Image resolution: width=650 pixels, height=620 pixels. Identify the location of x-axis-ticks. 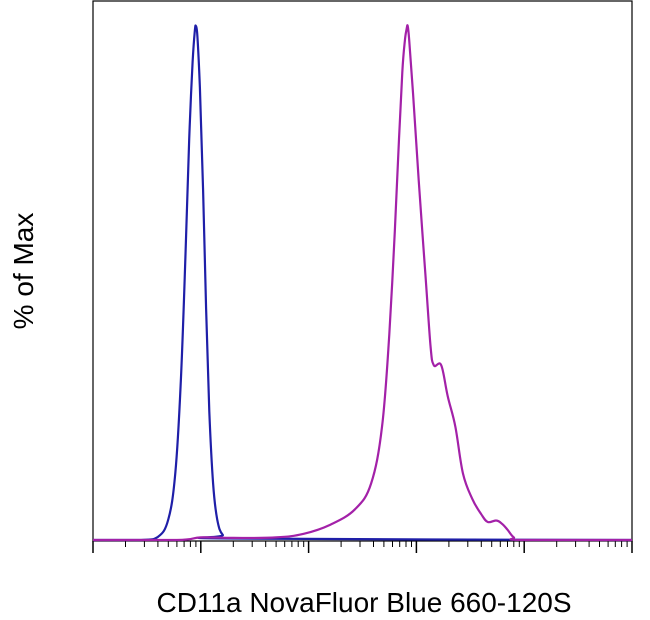
(362, 547).